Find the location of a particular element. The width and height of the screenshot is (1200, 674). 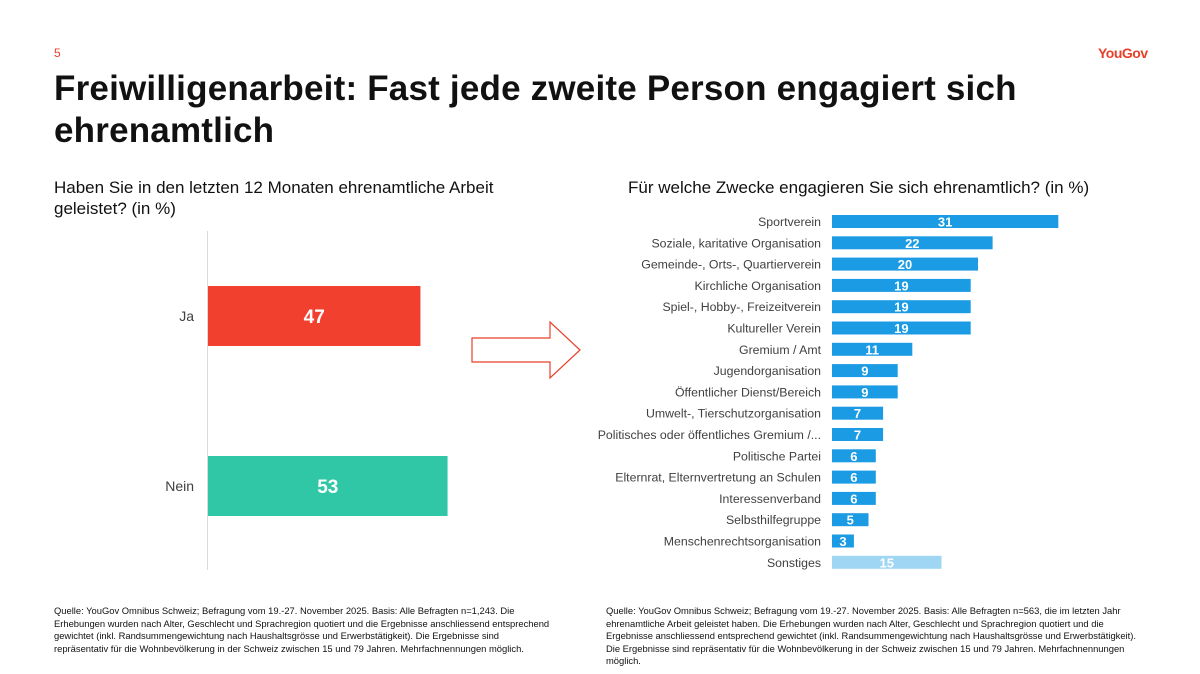

right-category-label-sonstiges: Sonstiges is located at coordinates (794, 563).